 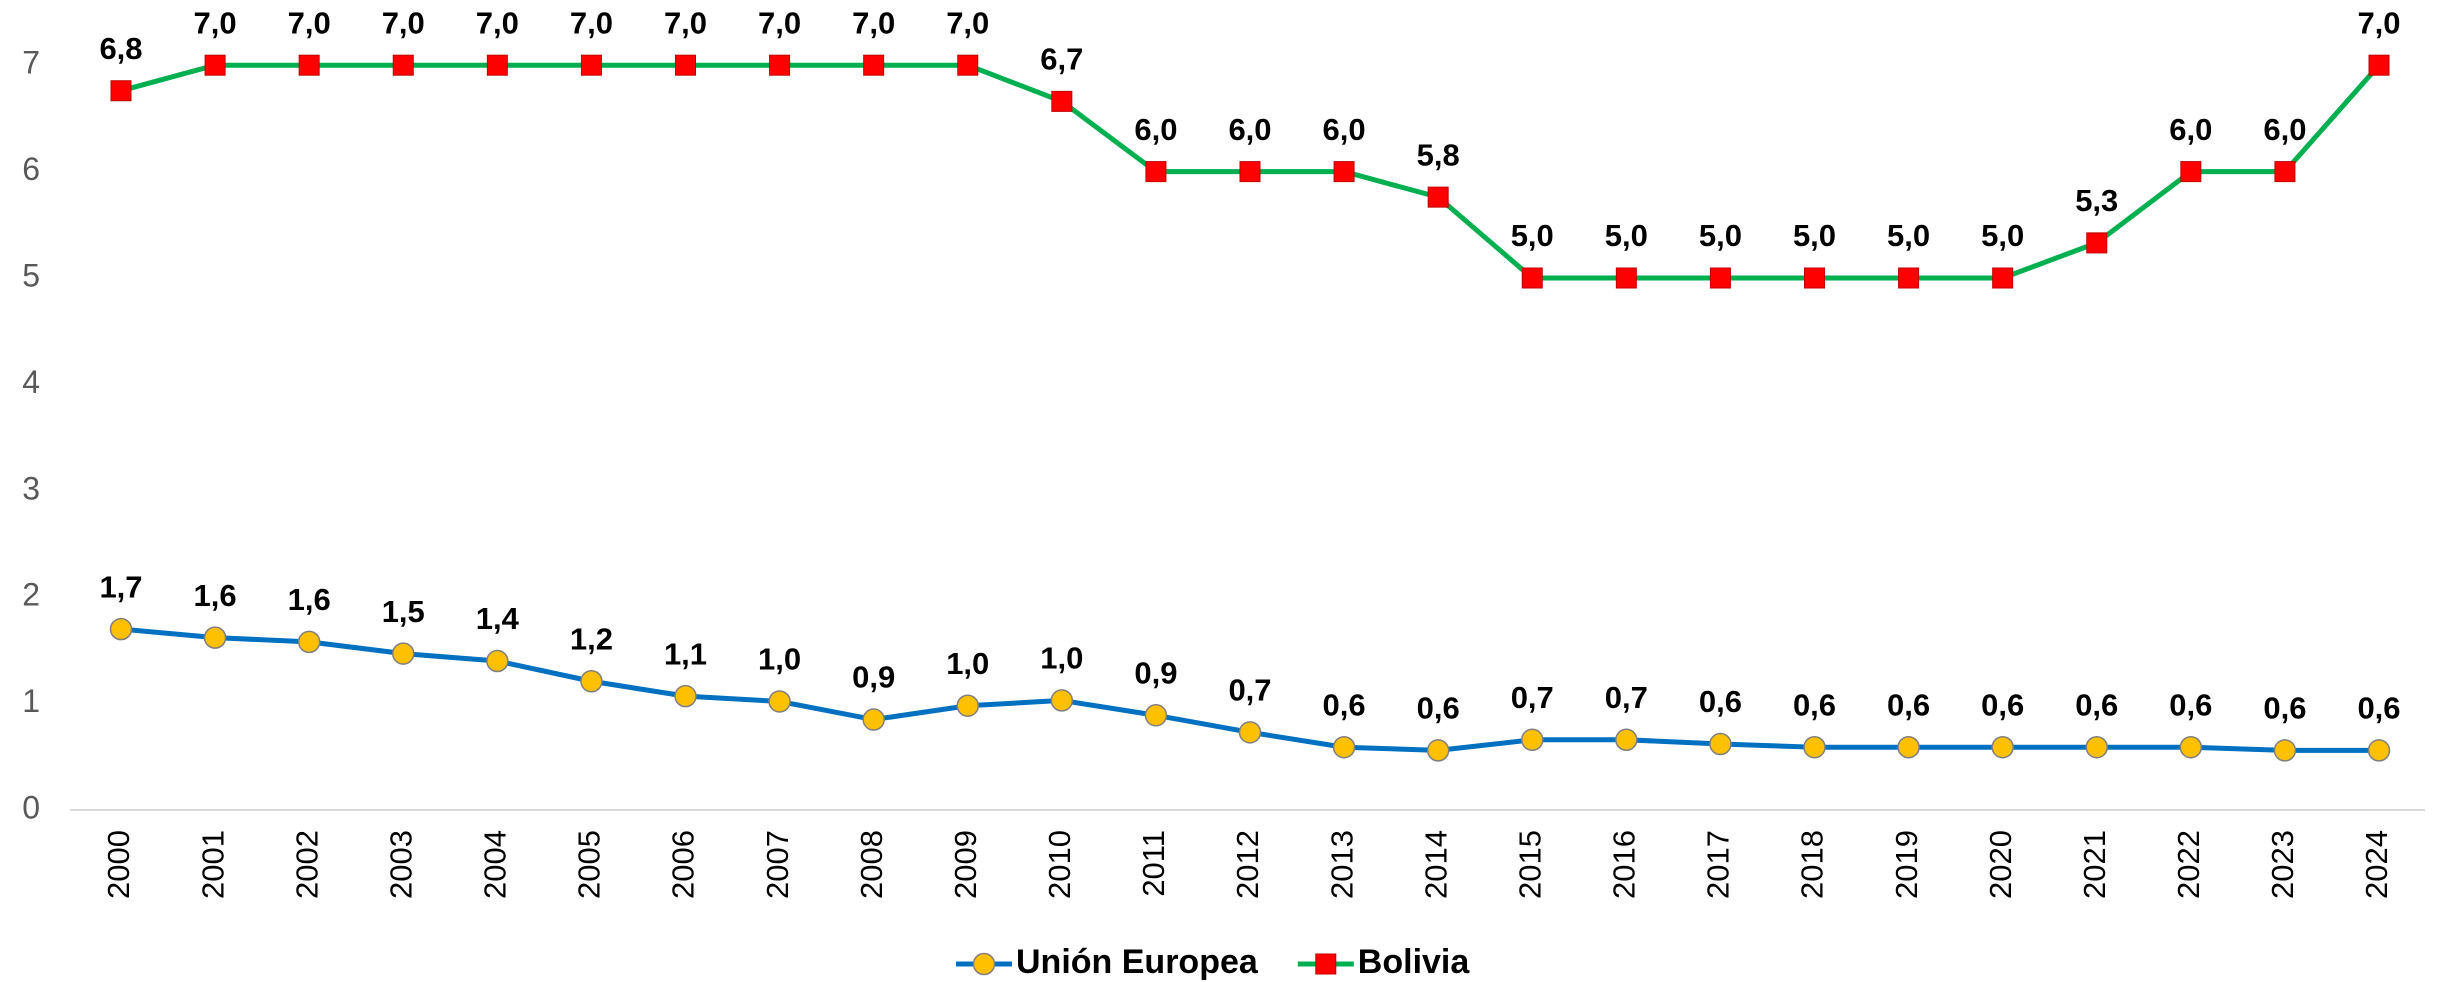 What do you see at coordinates (685, 653) in the screenshot?
I see `data-label: 1,1` at bounding box center [685, 653].